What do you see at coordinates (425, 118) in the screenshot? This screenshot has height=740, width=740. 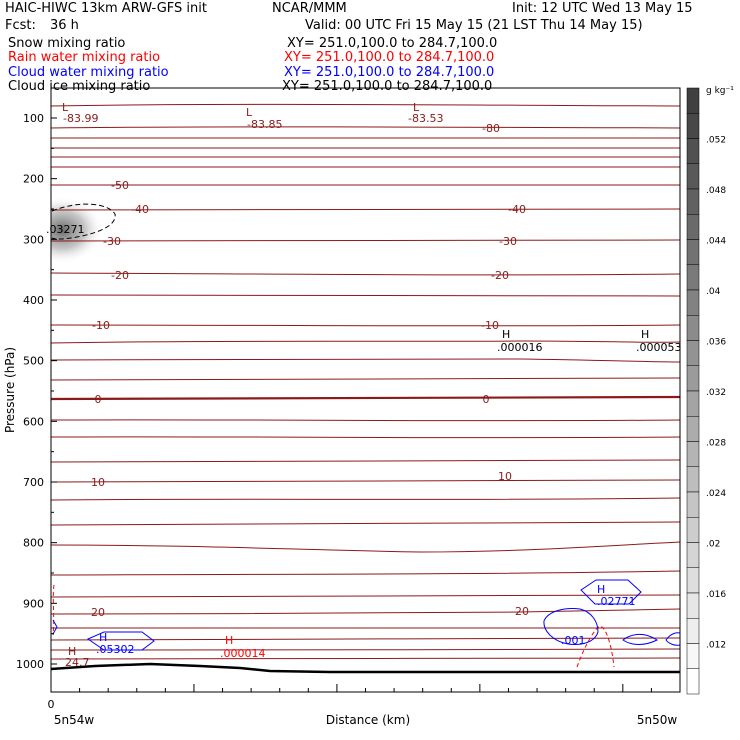 I see `extremum-value: -83.53` at bounding box center [425, 118].